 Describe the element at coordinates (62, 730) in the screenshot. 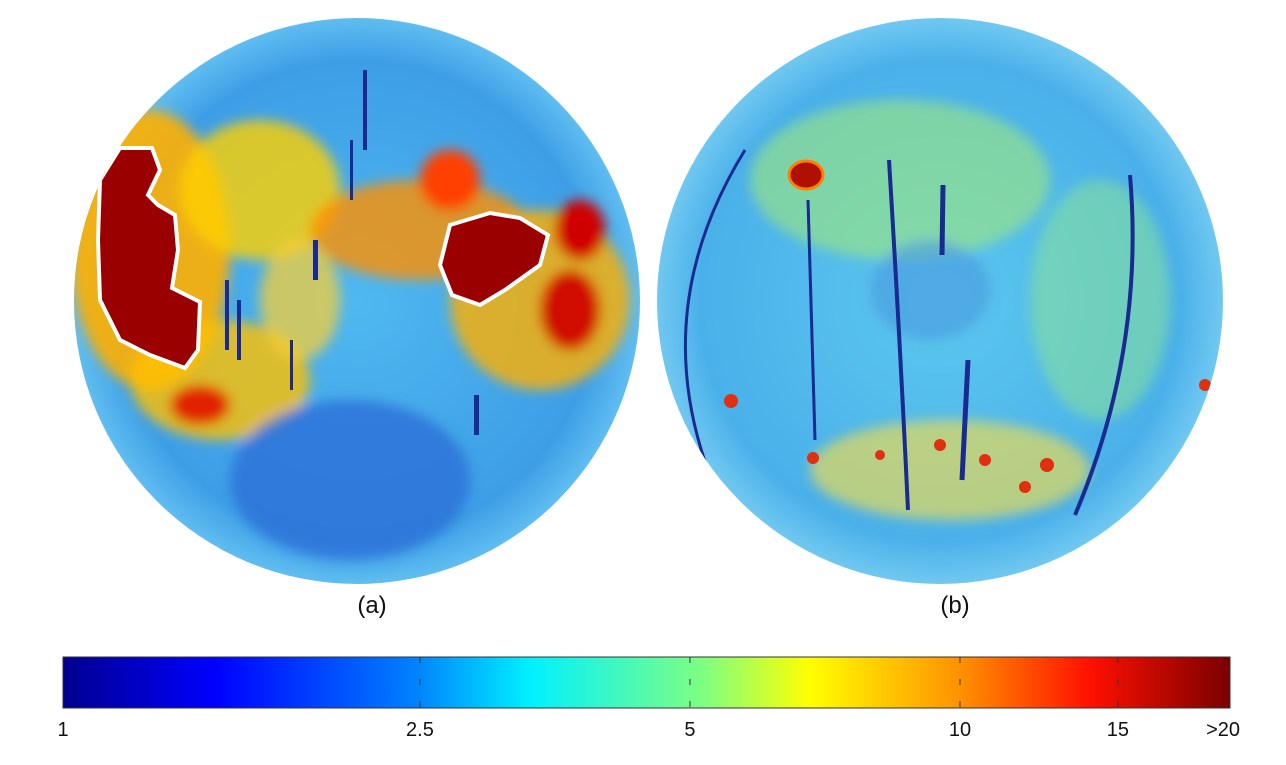

I see `colorbar-tick-label: 1` at that location.